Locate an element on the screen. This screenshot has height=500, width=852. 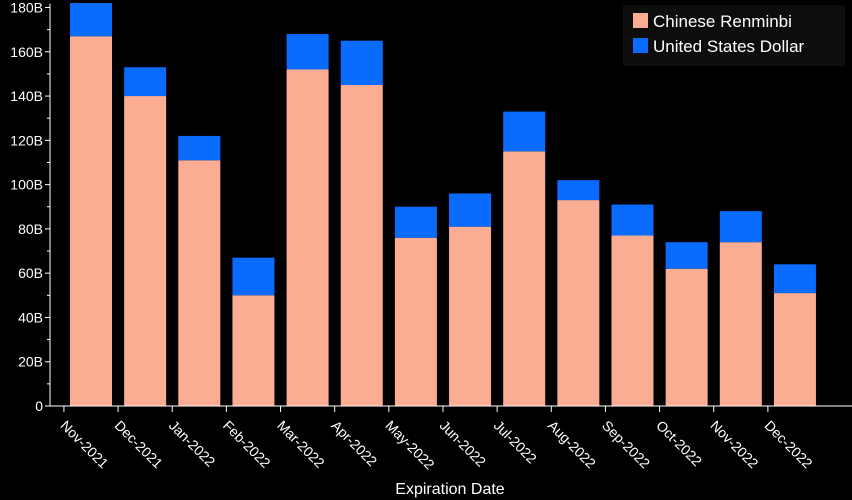
y-tick-label: 160B is located at coordinates (26, 52).